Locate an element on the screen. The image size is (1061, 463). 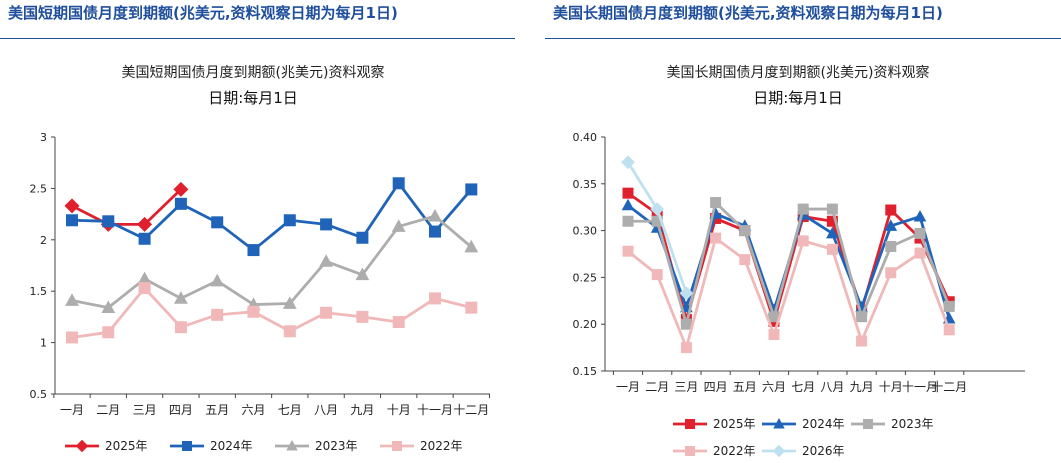
legend-item: 2024年 is located at coordinates (211, 446).